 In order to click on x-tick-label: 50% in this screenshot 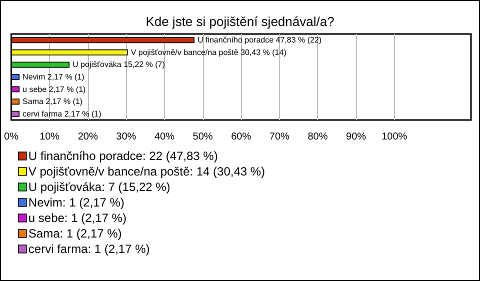, I will do `click(202, 137)`.